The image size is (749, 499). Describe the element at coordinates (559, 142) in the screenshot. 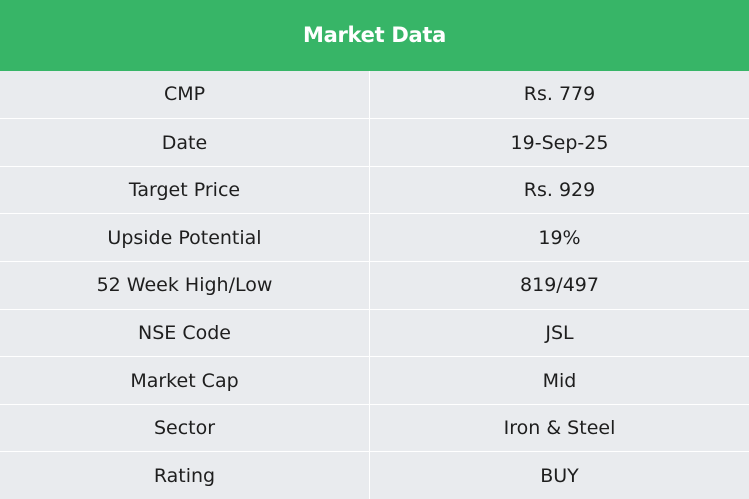

I see `row-value: 19-Sep-25` at that location.